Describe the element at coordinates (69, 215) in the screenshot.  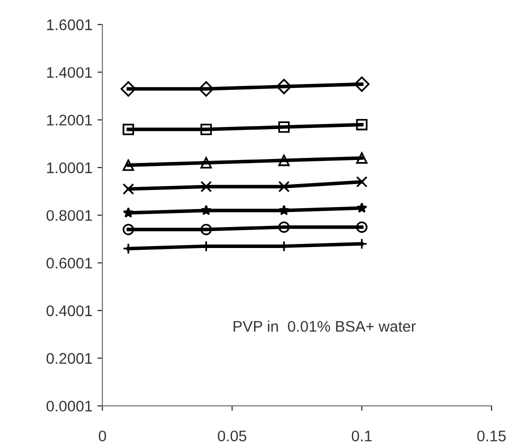
I see `y-tick-label: 0.8001` at that location.